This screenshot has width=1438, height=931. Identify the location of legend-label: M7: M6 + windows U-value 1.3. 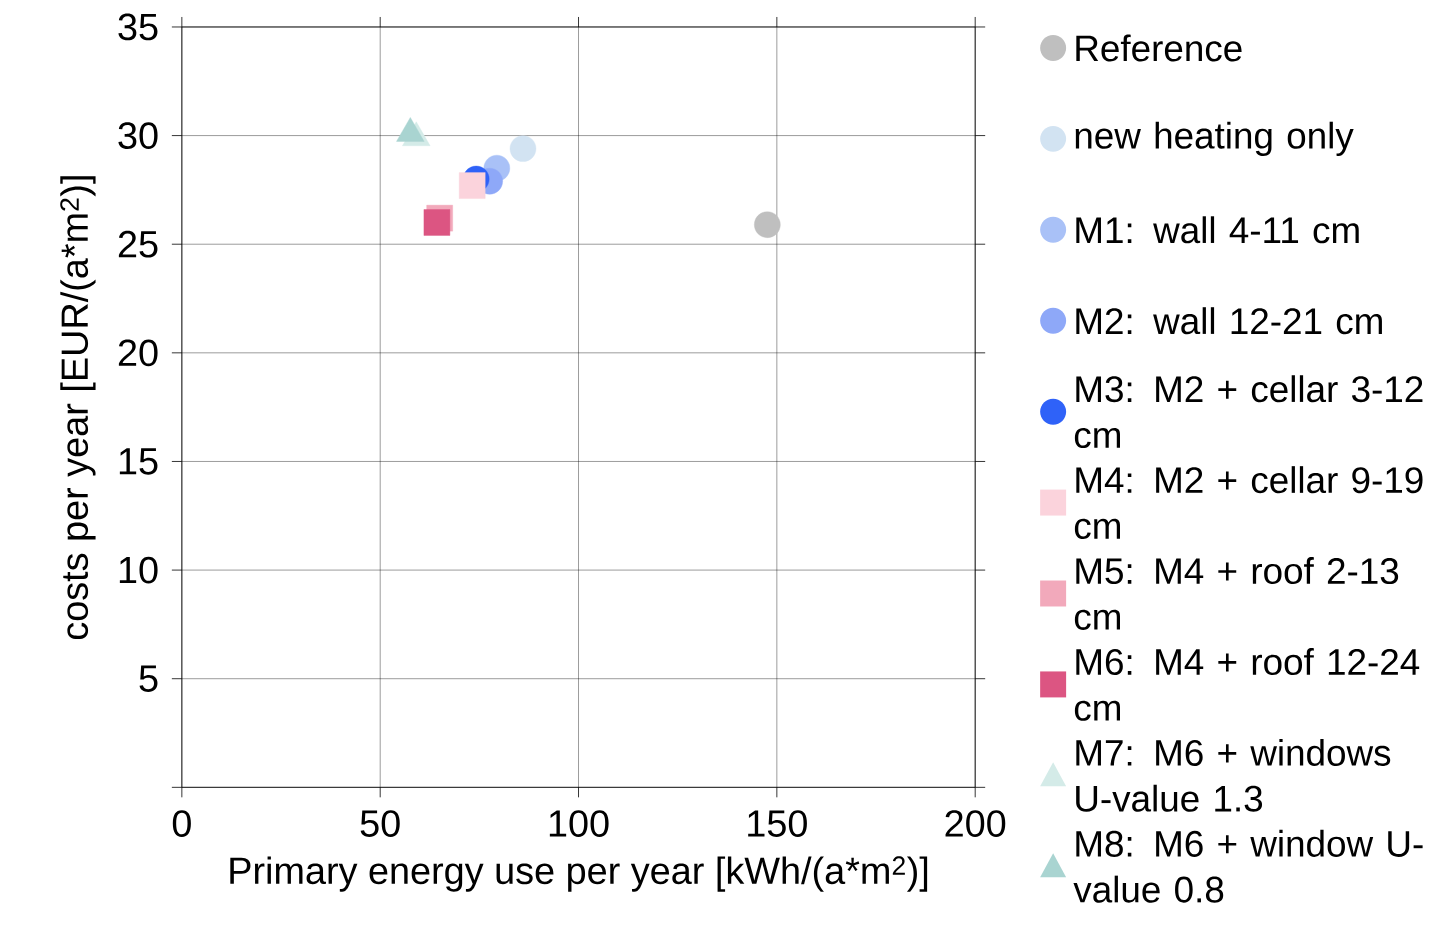
(1233, 775).